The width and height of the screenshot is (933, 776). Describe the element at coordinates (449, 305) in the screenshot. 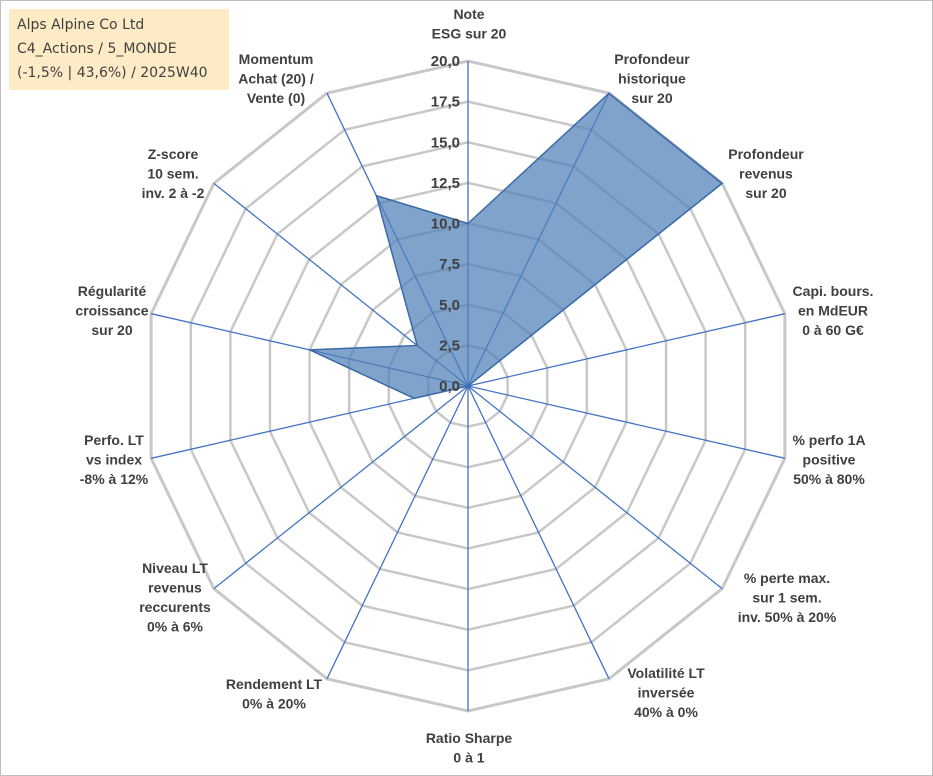

I see `tick-label: 5,0` at that location.